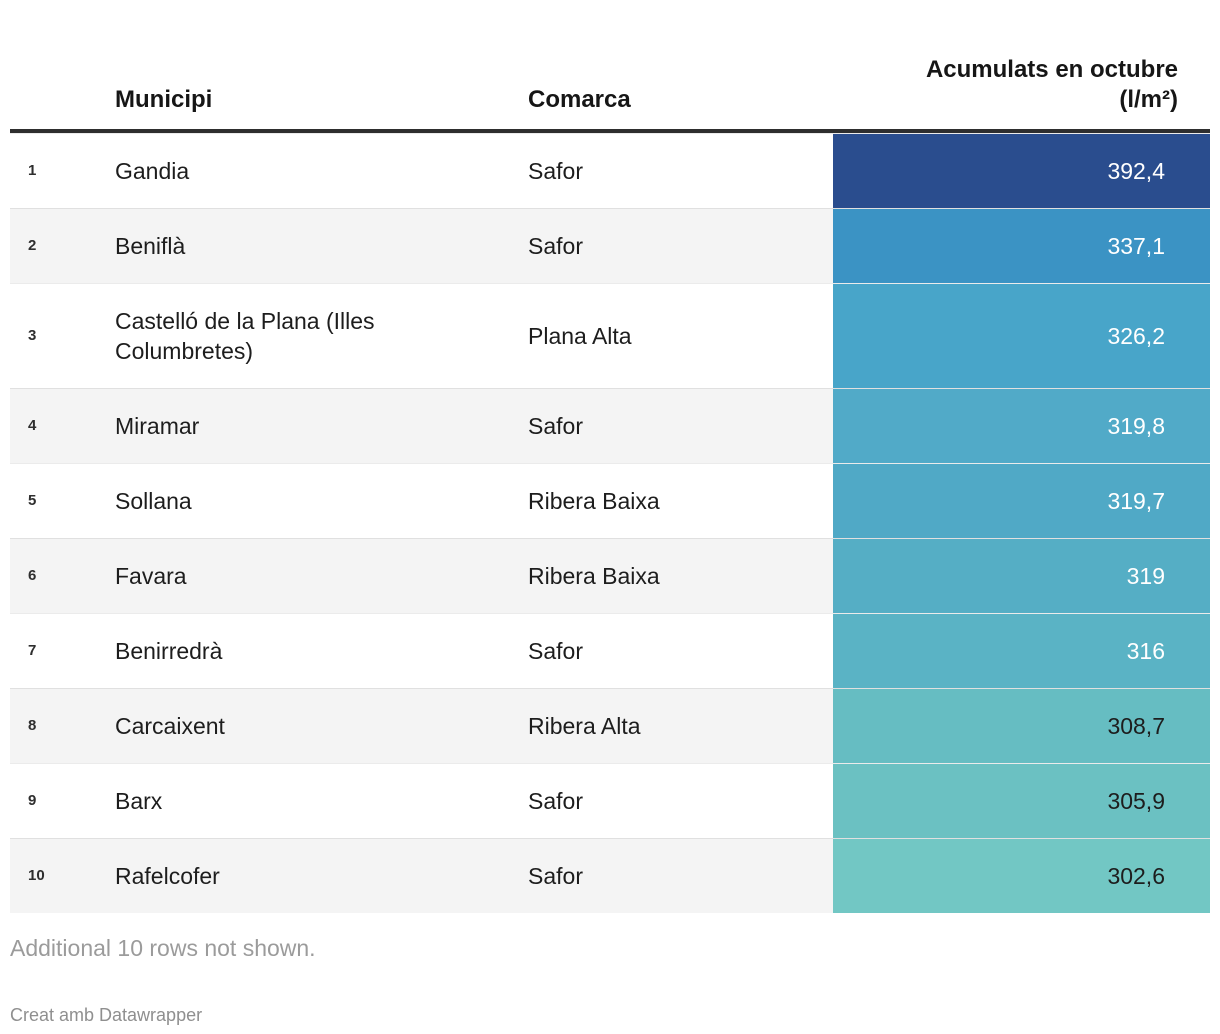 The height and width of the screenshot is (1034, 1220). I want to click on row-rank: 3, so click(32, 335).